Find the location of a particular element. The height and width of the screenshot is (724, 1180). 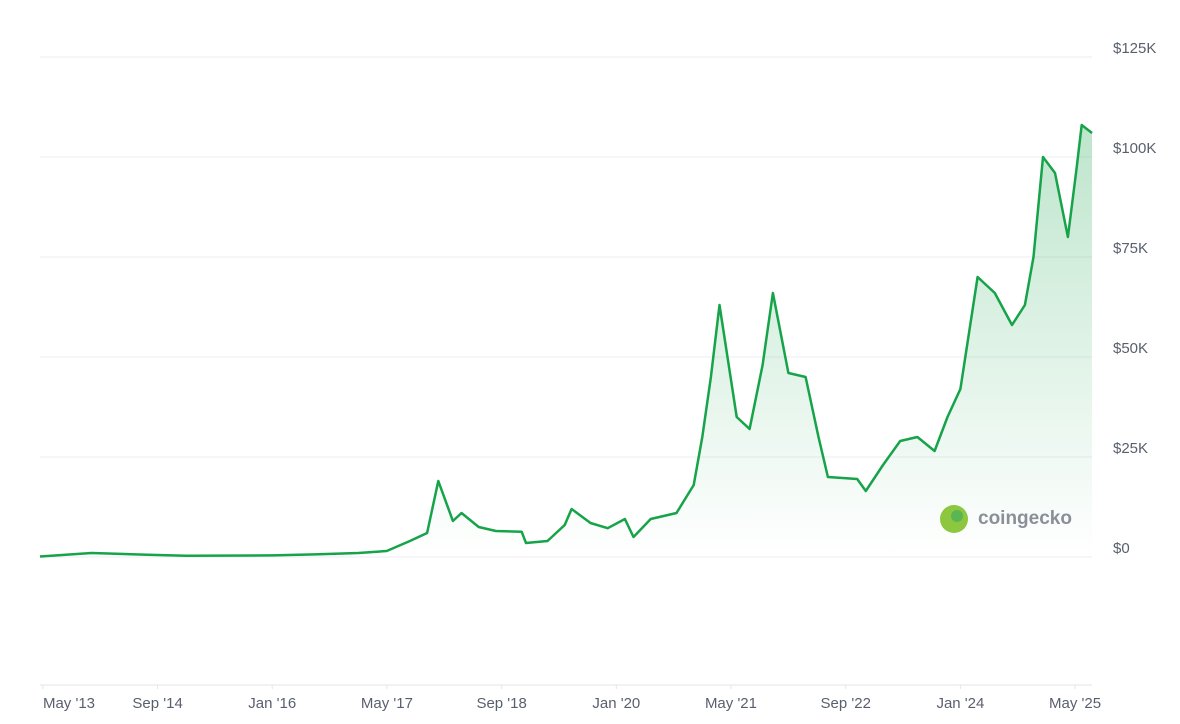

y-tick-label: $25K is located at coordinates (1130, 448).